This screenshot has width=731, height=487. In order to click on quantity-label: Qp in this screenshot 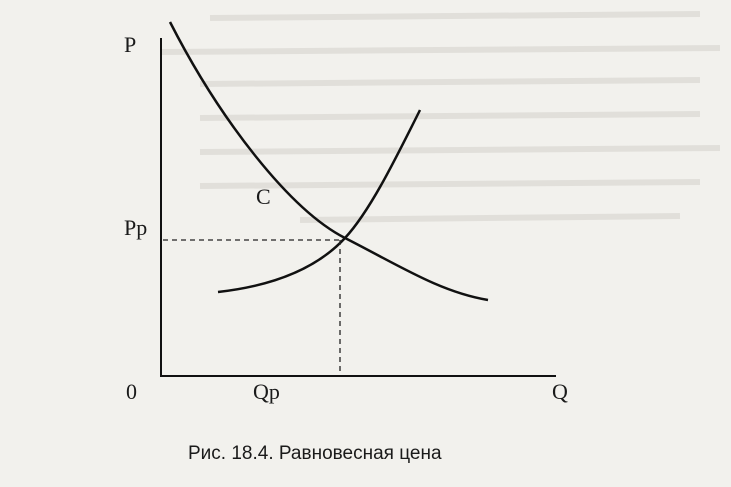, I will do `click(266, 391)`.